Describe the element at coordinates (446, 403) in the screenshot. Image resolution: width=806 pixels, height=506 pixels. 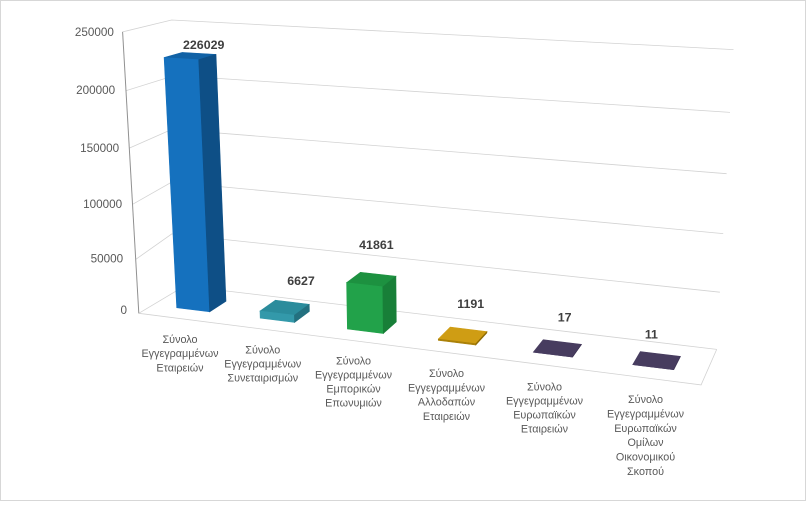
I see `svg-text: Αλλοδαπών` at that location.